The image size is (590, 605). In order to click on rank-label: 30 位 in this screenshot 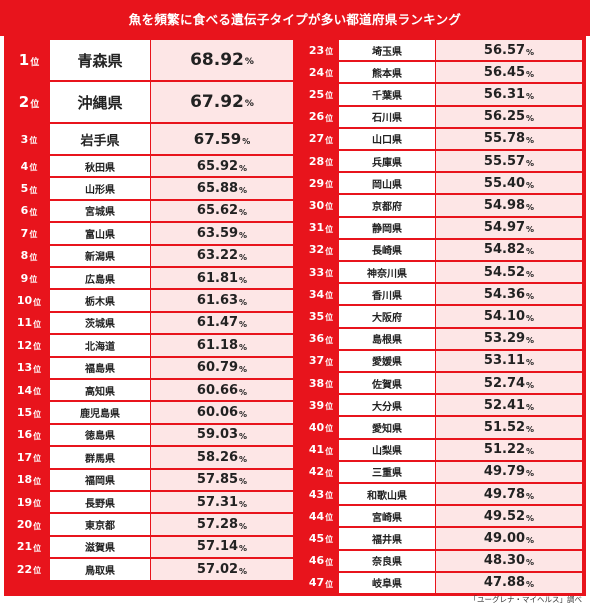, I will do `click(321, 205)`.